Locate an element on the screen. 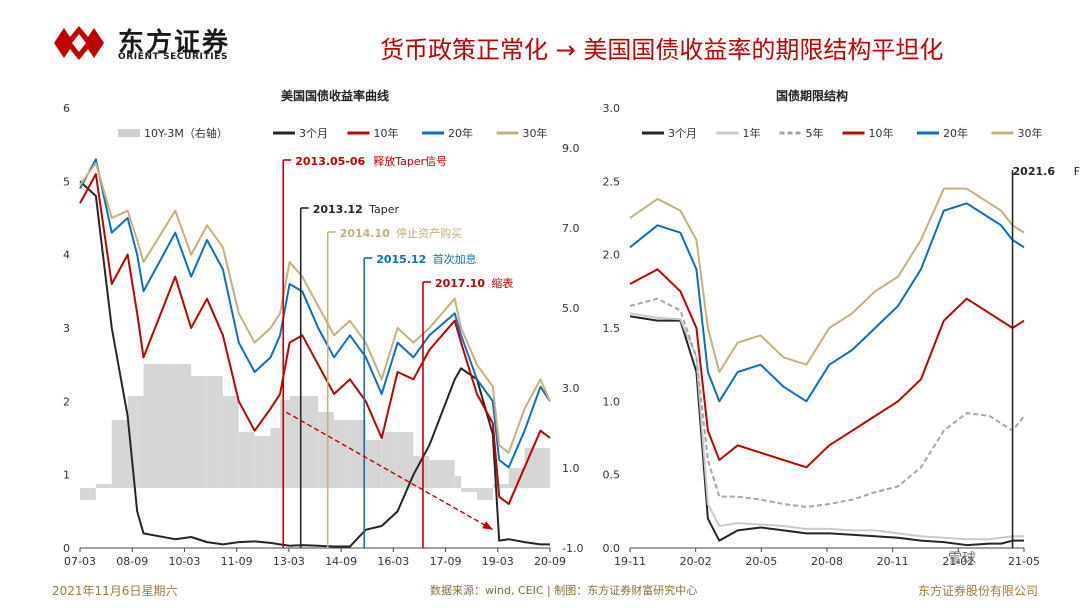 The width and height of the screenshot is (1080, 608). y-tick-label: 1.0 is located at coordinates (612, 401).